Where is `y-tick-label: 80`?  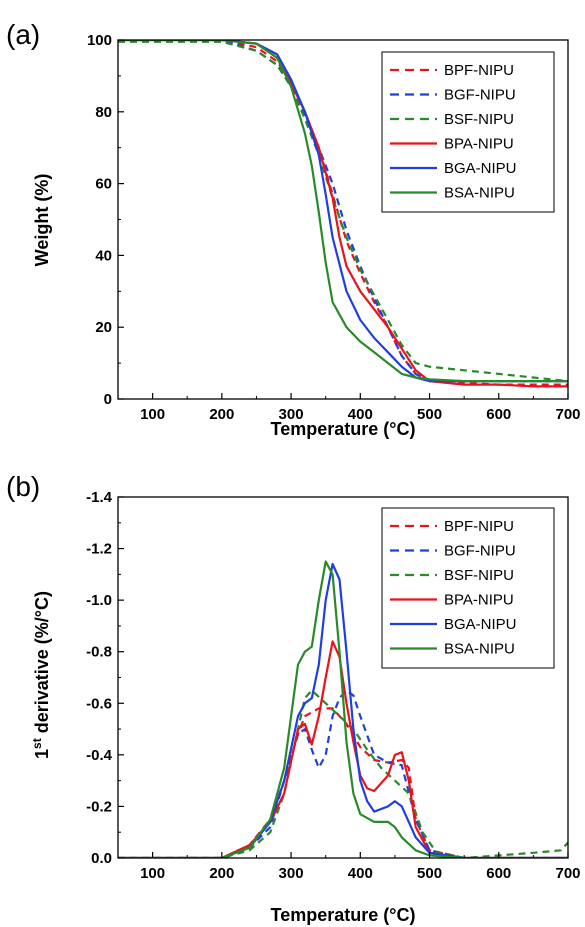 y-tick-label: 80 is located at coordinates (103, 112).